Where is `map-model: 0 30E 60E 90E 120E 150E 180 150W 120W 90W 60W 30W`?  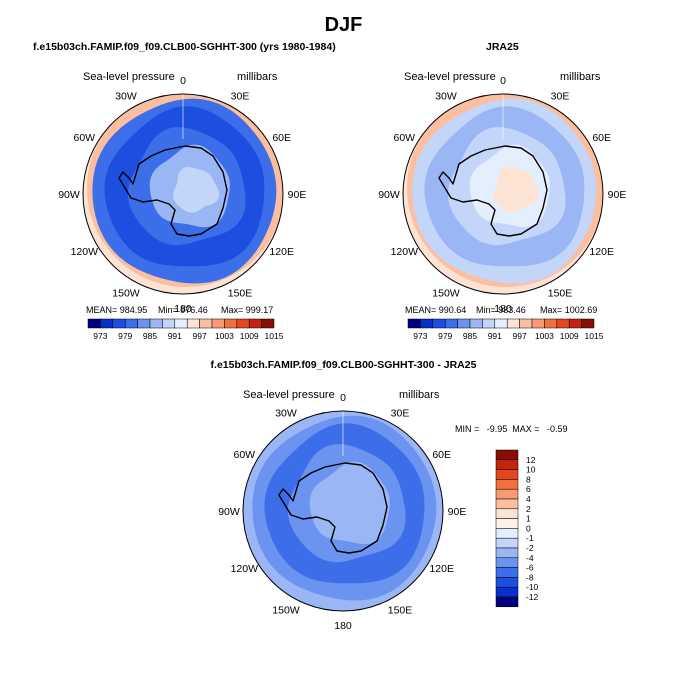 map-model: 0 30E 60E 90E 120E 150E 180 150W 120W 90W 60W 30W is located at coordinates (182, 195).